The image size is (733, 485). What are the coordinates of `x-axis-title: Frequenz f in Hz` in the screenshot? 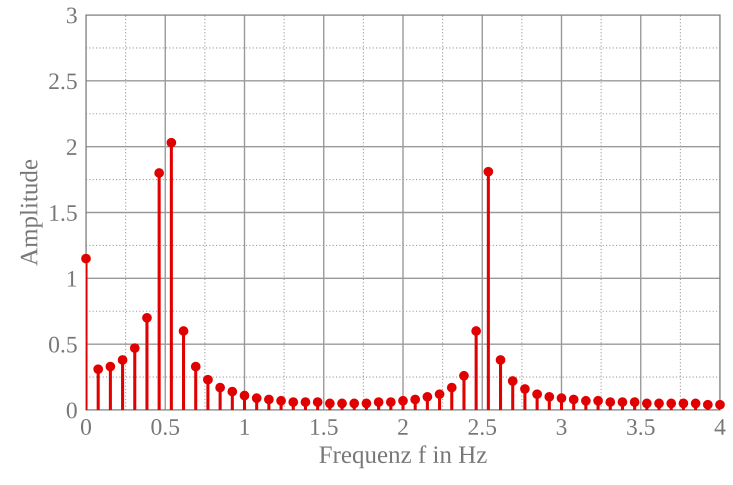 It's located at (403, 456).